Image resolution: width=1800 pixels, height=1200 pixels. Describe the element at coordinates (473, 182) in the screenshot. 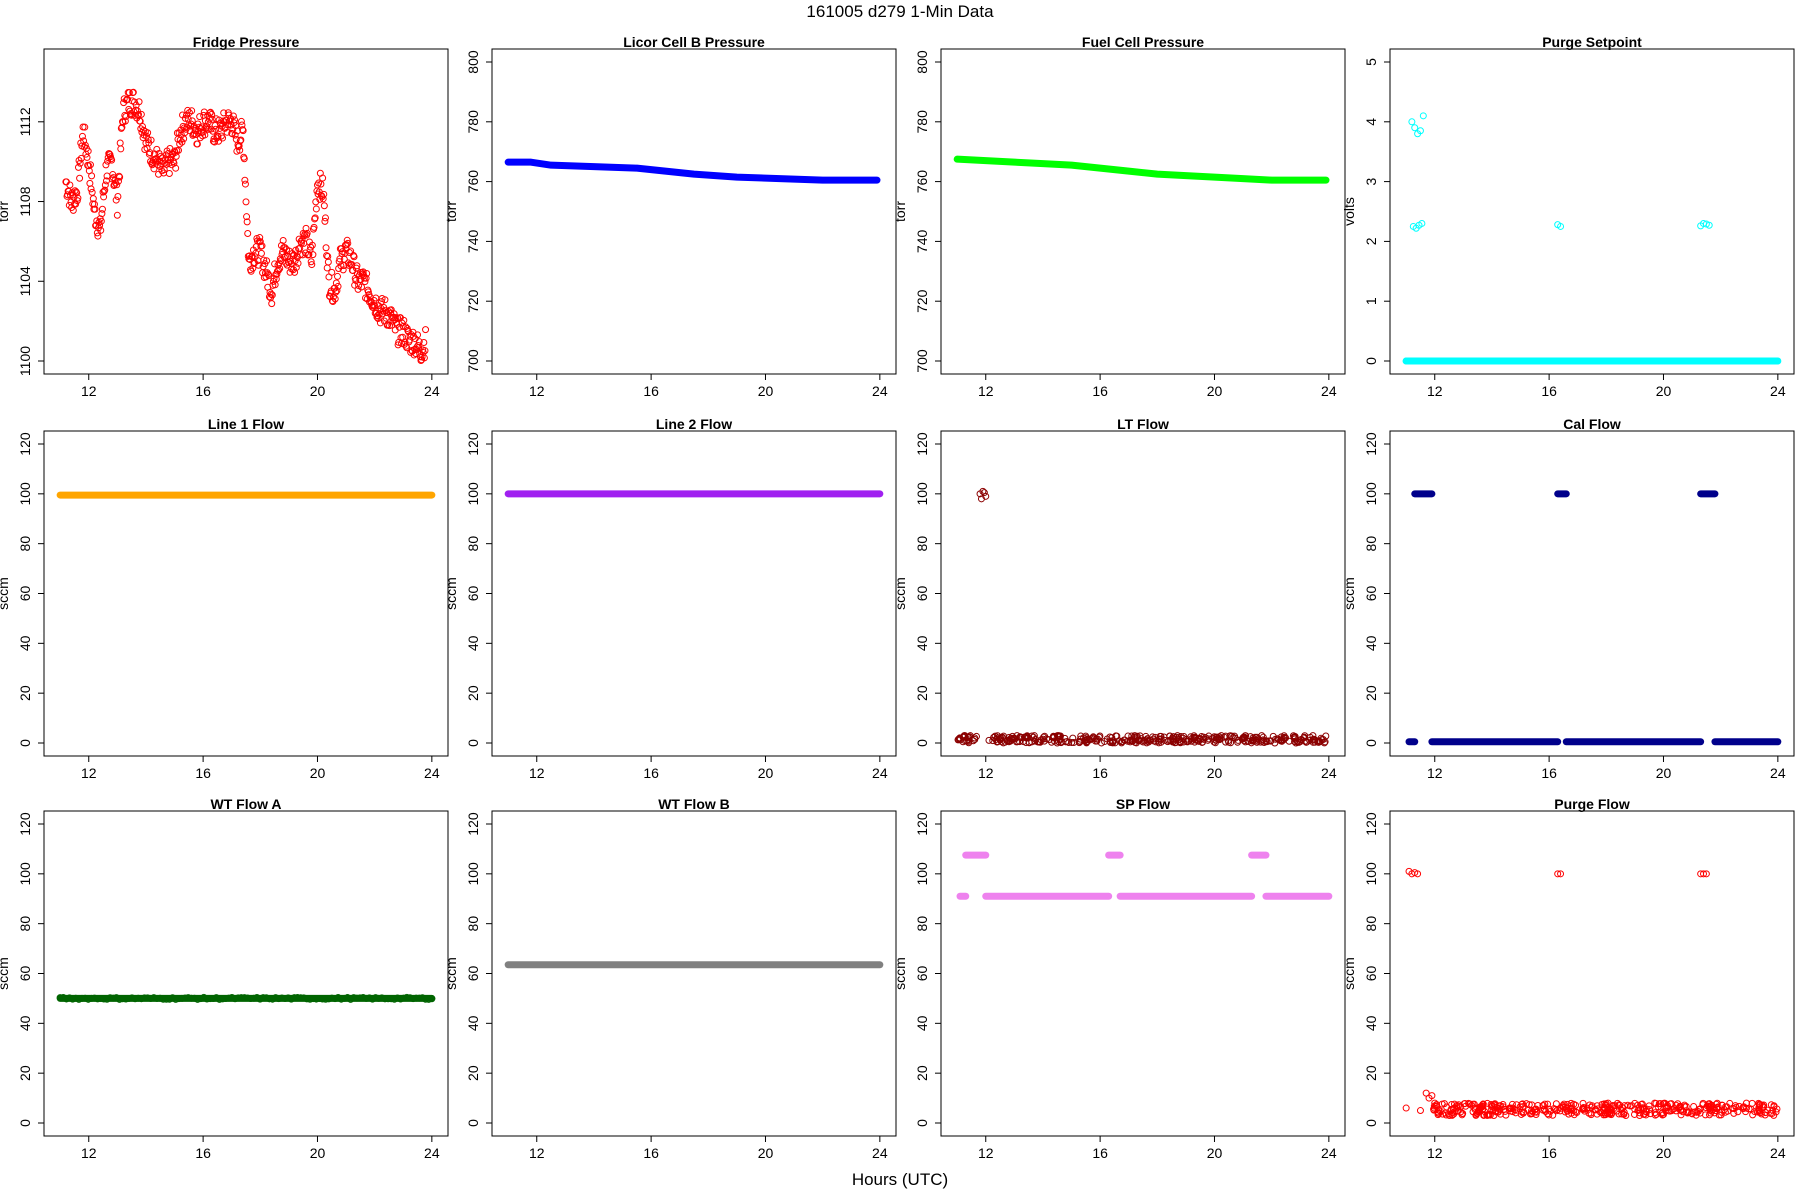

I see `y-tick-label: 760` at that location.